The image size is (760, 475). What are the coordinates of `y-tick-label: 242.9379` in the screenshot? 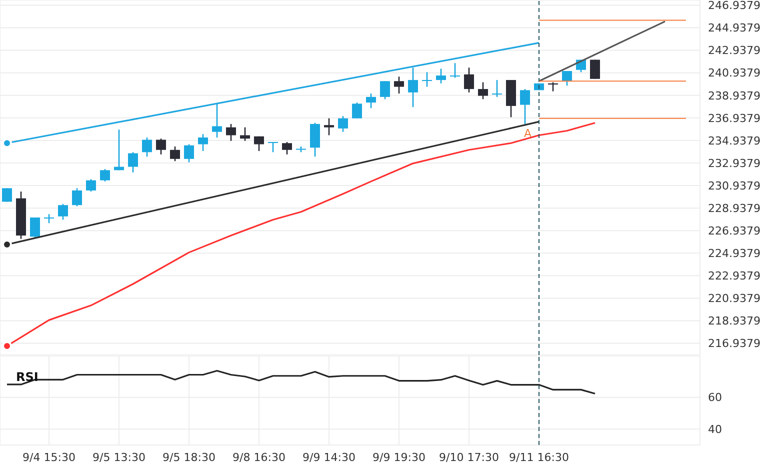 It's located at (734, 51).